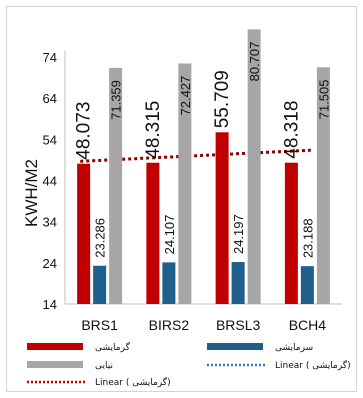  What do you see at coordinates (169, 325) in the screenshot?
I see `x-tick-label: BIRS2` at bounding box center [169, 325].